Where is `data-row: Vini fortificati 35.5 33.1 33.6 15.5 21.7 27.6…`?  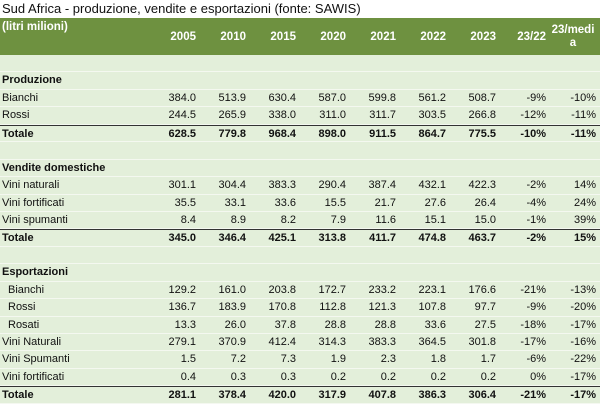 data-row: Vini fortificati 35.5 33.1 33.6 15.5 21.7 27.6… is located at coordinates (300, 203).